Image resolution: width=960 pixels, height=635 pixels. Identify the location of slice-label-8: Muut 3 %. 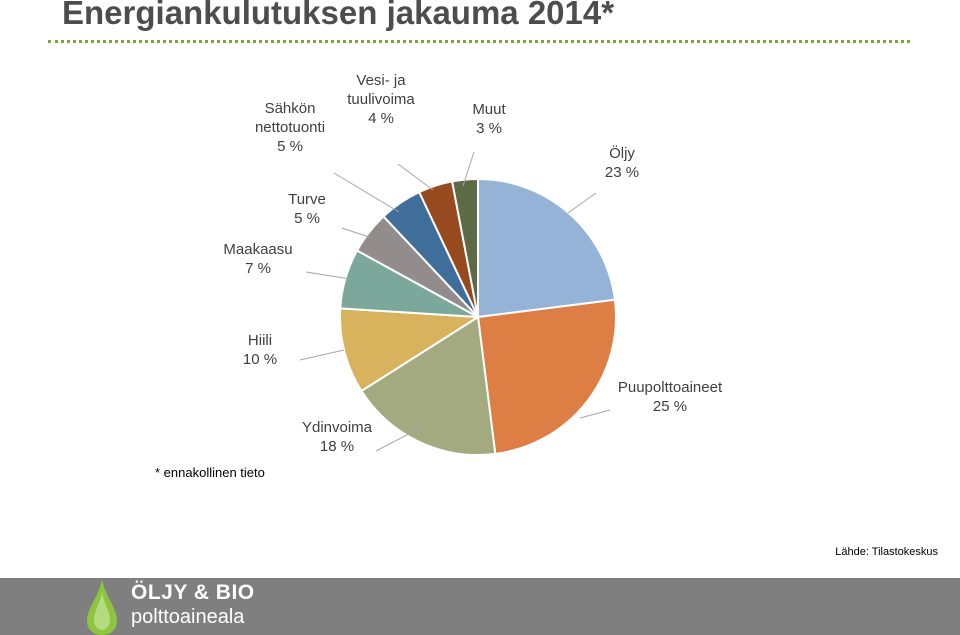
(489, 119).